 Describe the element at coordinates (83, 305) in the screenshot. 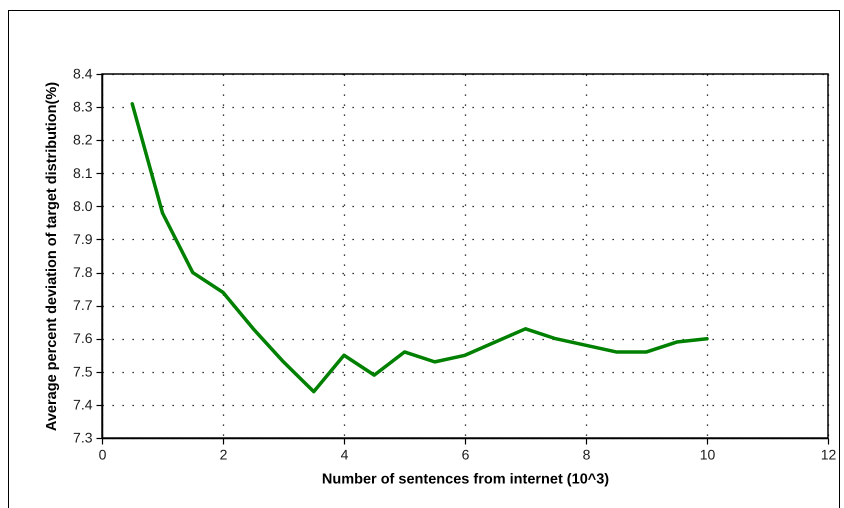

I see `y-tick-label: 7.7` at that location.